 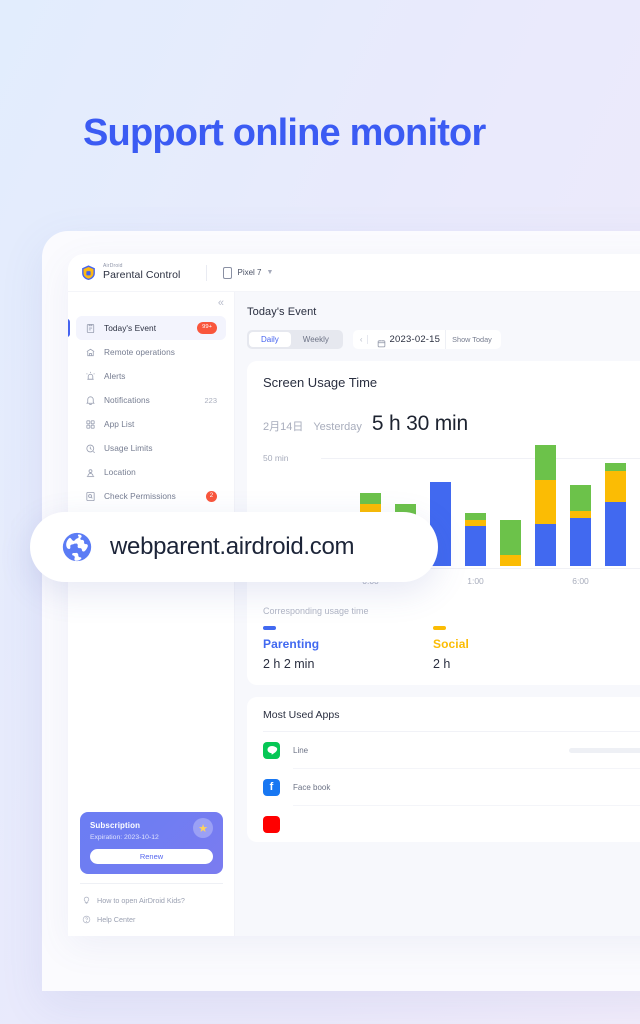 I want to click on brand-text: AirDroid Parental Control, so click(x=141, y=272).